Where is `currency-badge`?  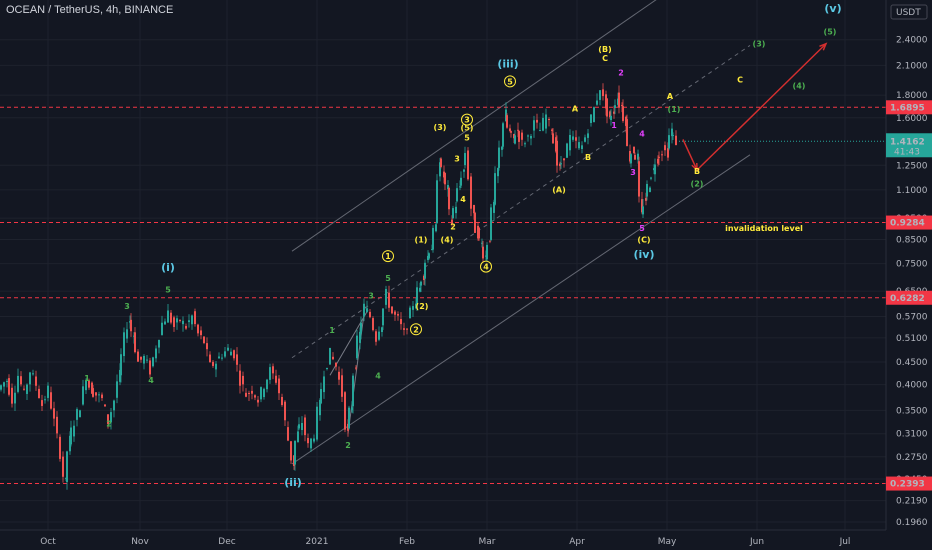 currency-badge is located at coordinates (909, 12).